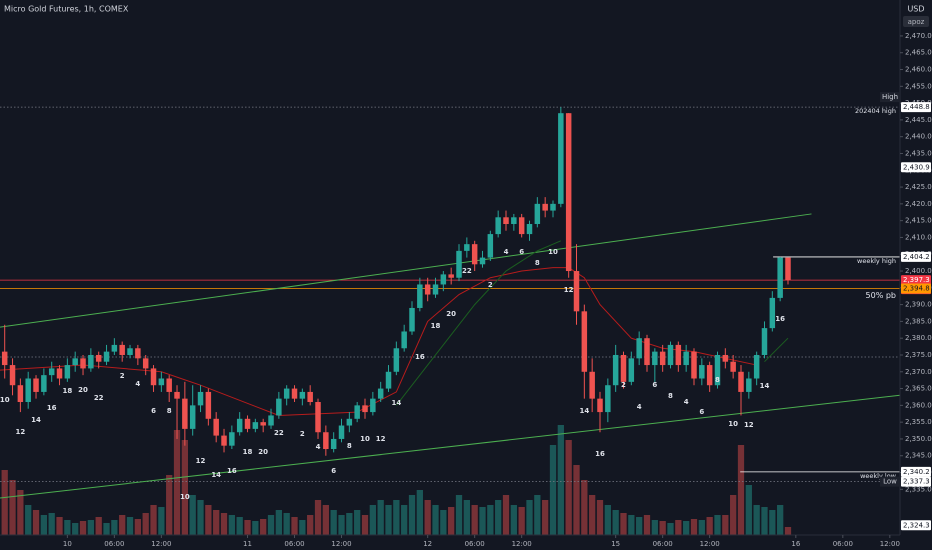  I want to click on price-label: 2,448.8, so click(916, 107).